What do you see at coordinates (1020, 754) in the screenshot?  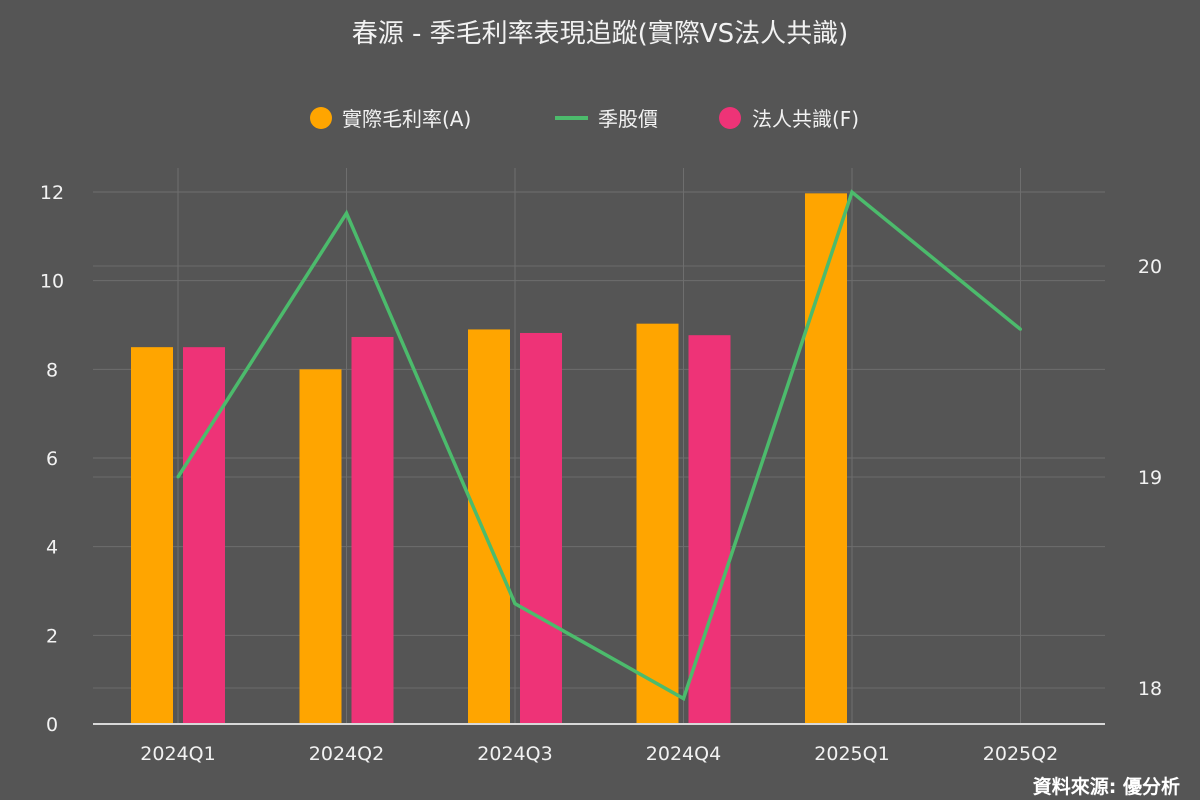 I see `x-tick-2025Q2: 2025Q2` at bounding box center [1020, 754].